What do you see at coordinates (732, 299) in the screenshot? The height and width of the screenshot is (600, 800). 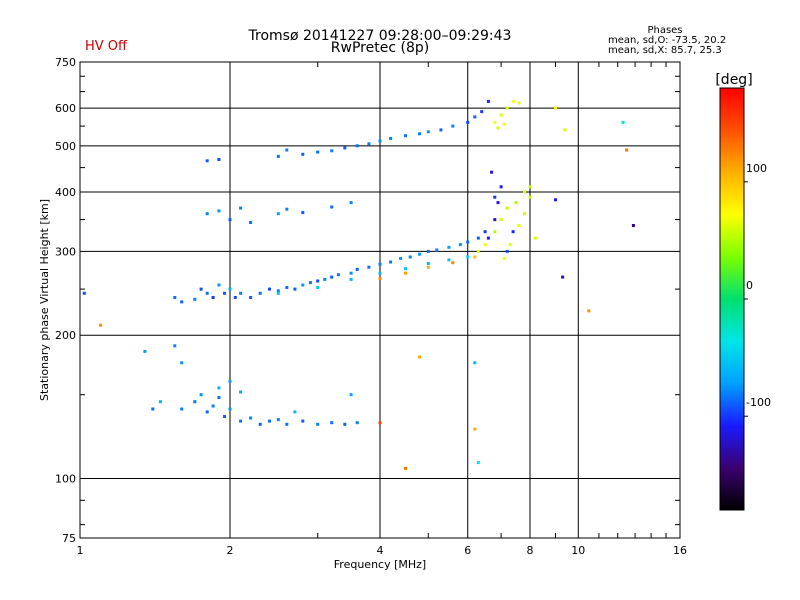 I see `colorbar` at bounding box center [732, 299].